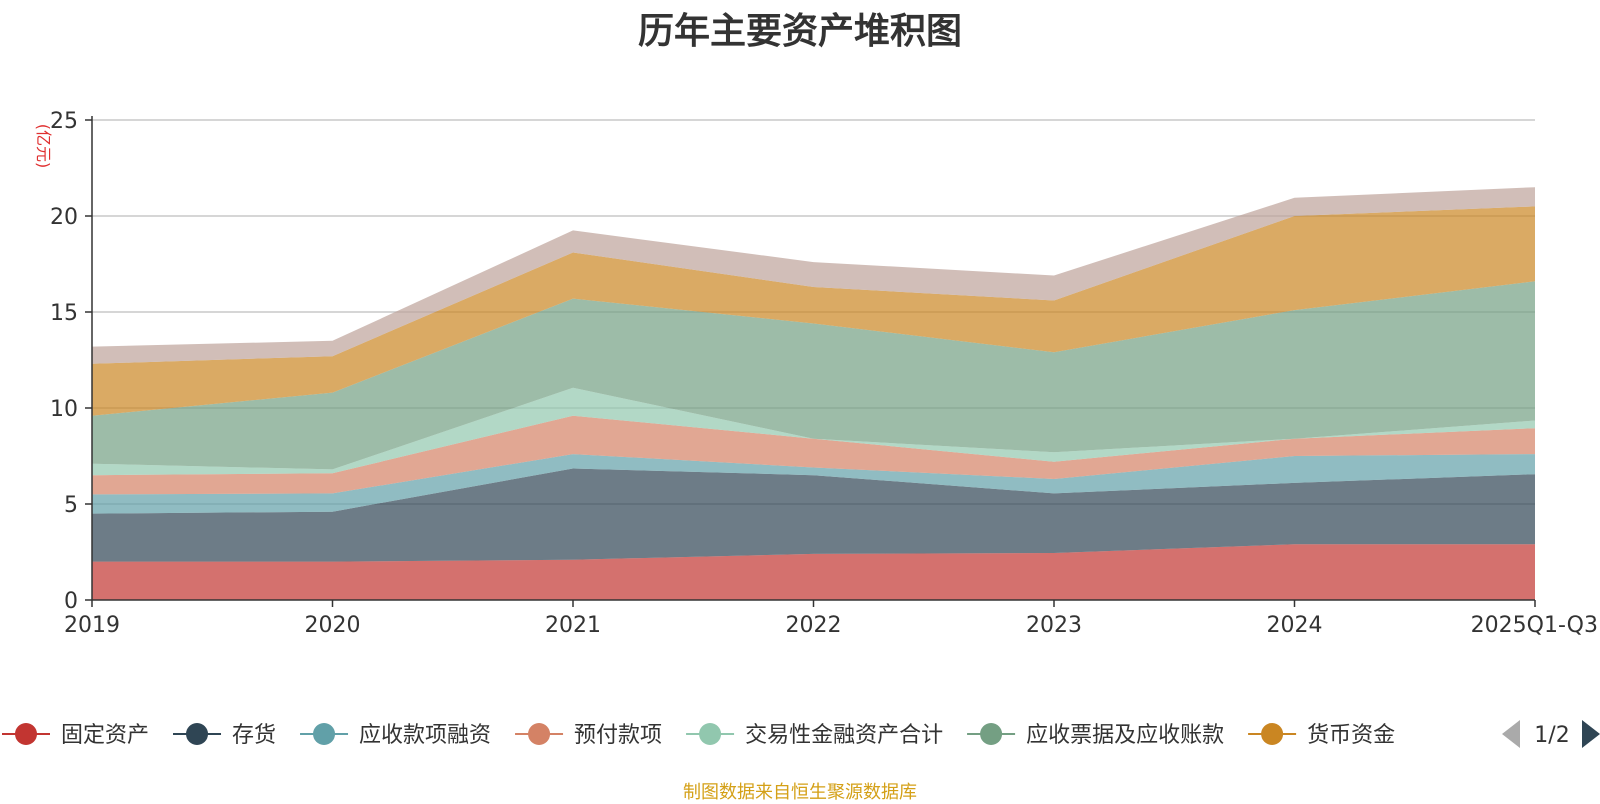 This screenshot has height=804, width=1600. What do you see at coordinates (1511, 734) in the screenshot?
I see `legend-prev-icon` at bounding box center [1511, 734].